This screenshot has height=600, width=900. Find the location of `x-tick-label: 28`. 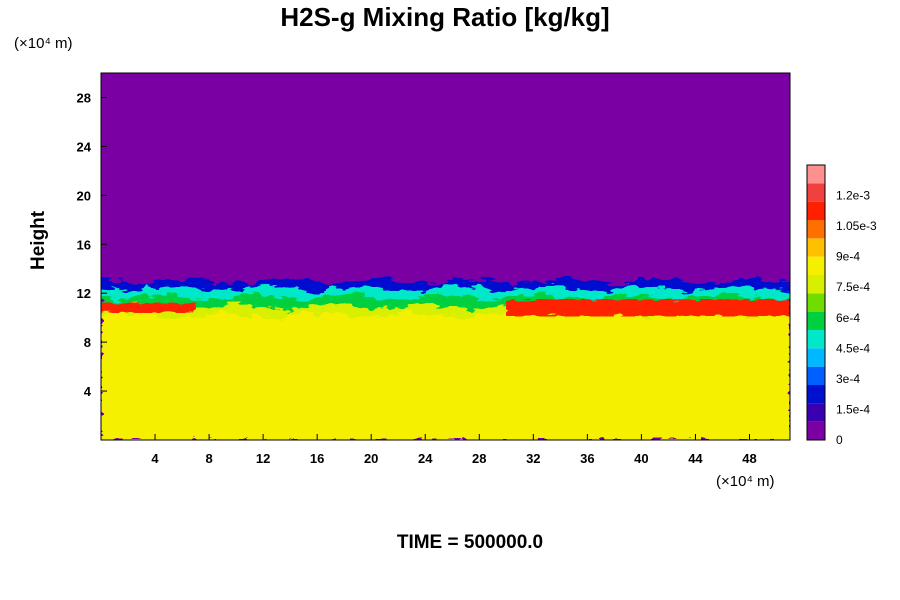

x-tick-label: 28 is located at coordinates (479, 458).